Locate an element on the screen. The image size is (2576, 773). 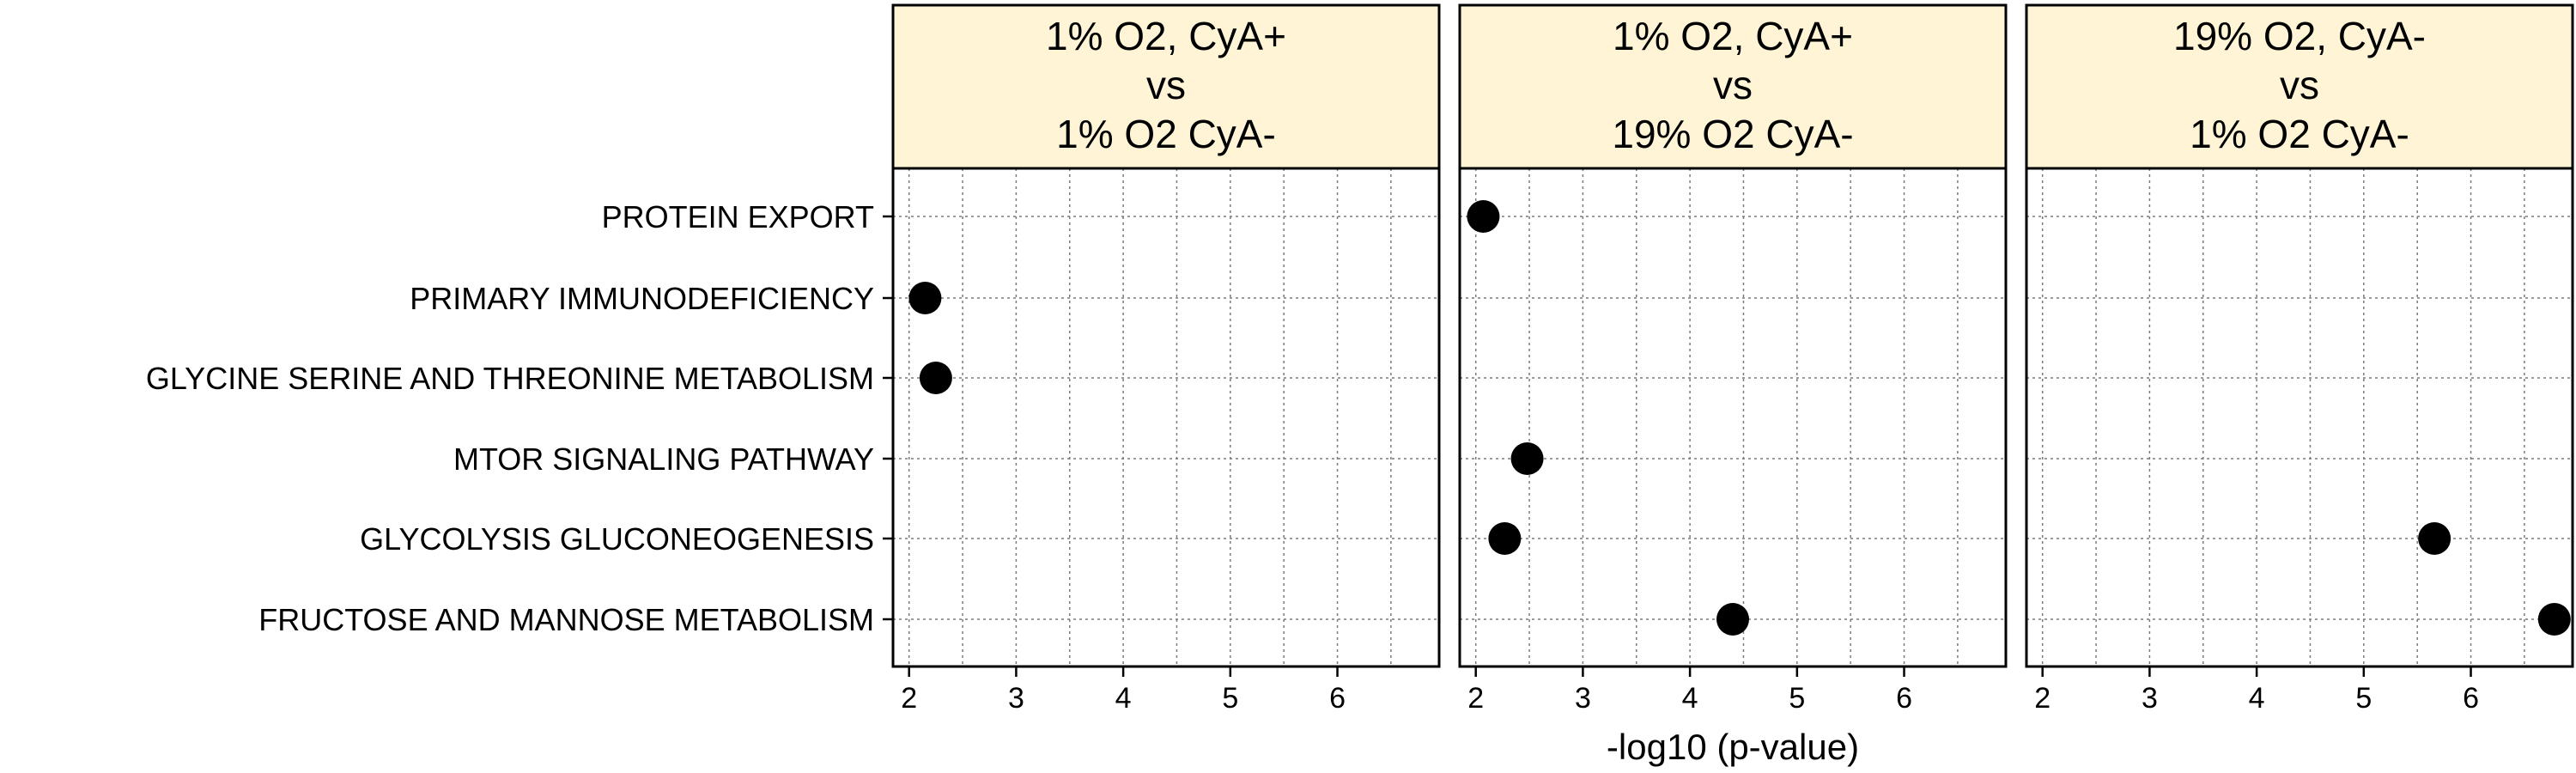
category-label: PROTEIN EXPORT is located at coordinates (738, 216).